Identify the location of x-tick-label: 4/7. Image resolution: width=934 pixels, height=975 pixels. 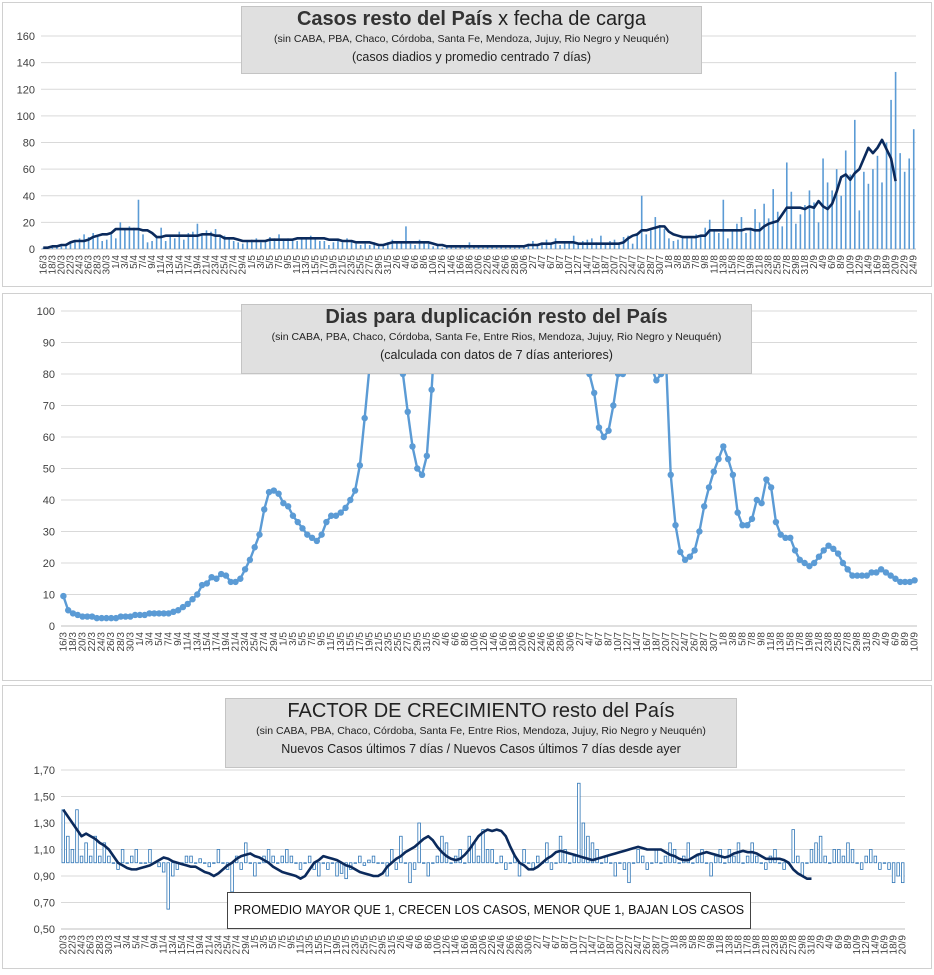
(542, 262).